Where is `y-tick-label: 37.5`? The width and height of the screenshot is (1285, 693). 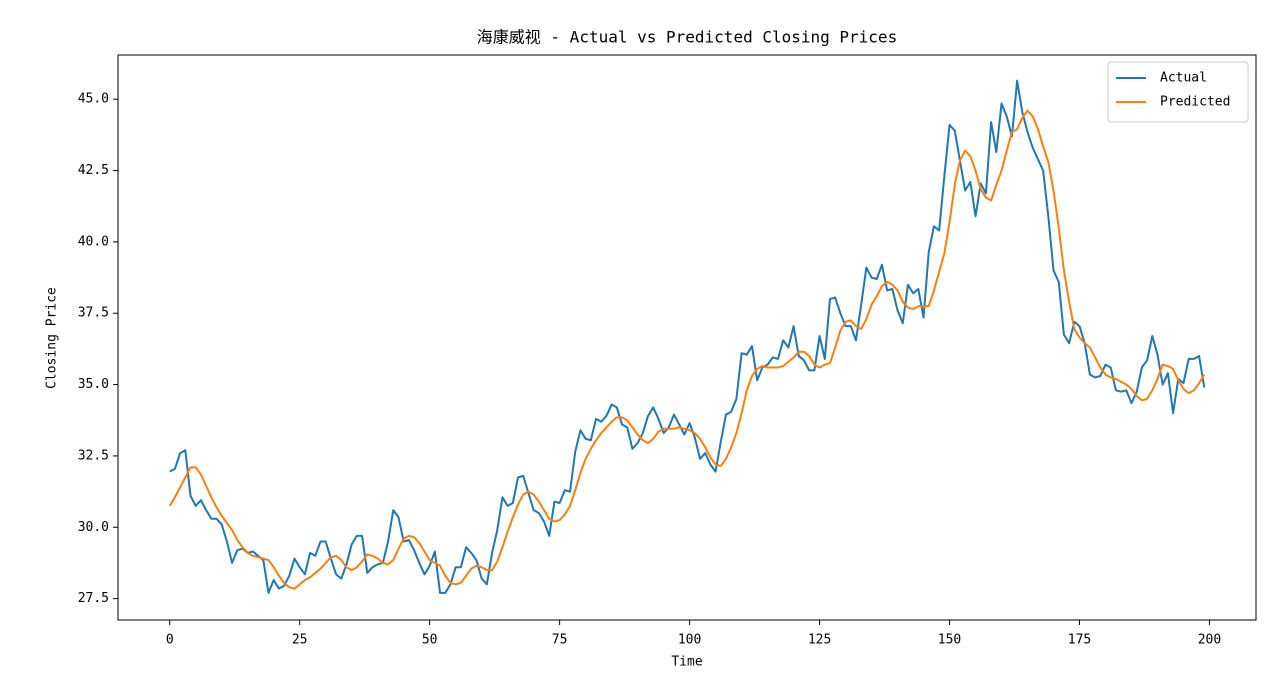 y-tick-label: 37.5 is located at coordinates (93, 313).